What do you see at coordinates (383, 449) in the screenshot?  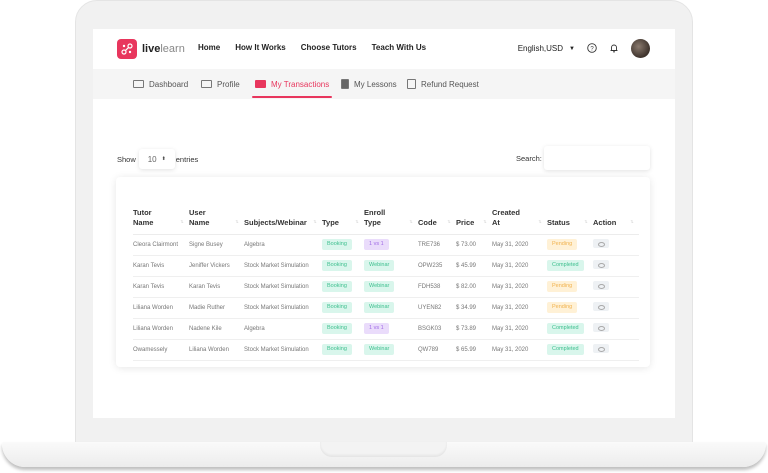 I see `laptop-notch` at bounding box center [383, 449].